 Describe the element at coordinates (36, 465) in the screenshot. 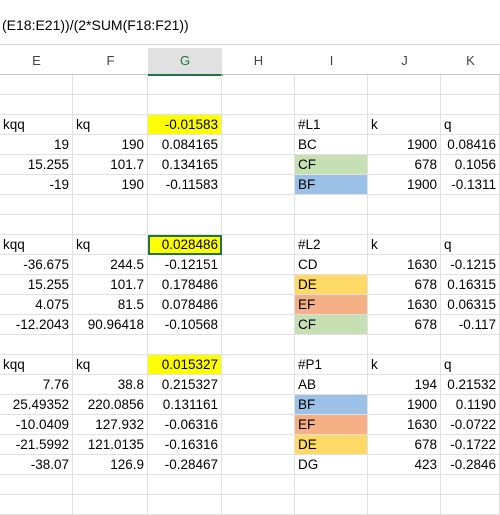

I see `data-cell-e: -38.07` at that location.